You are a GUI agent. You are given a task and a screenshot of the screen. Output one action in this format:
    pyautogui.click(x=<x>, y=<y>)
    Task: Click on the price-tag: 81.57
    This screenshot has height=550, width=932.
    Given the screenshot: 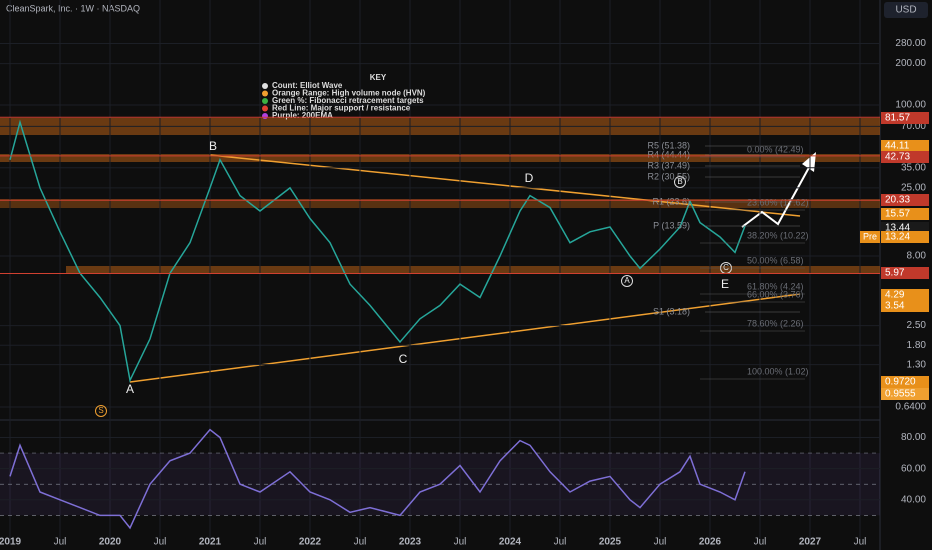 What is the action you would take?
    pyautogui.click(x=897, y=118)
    